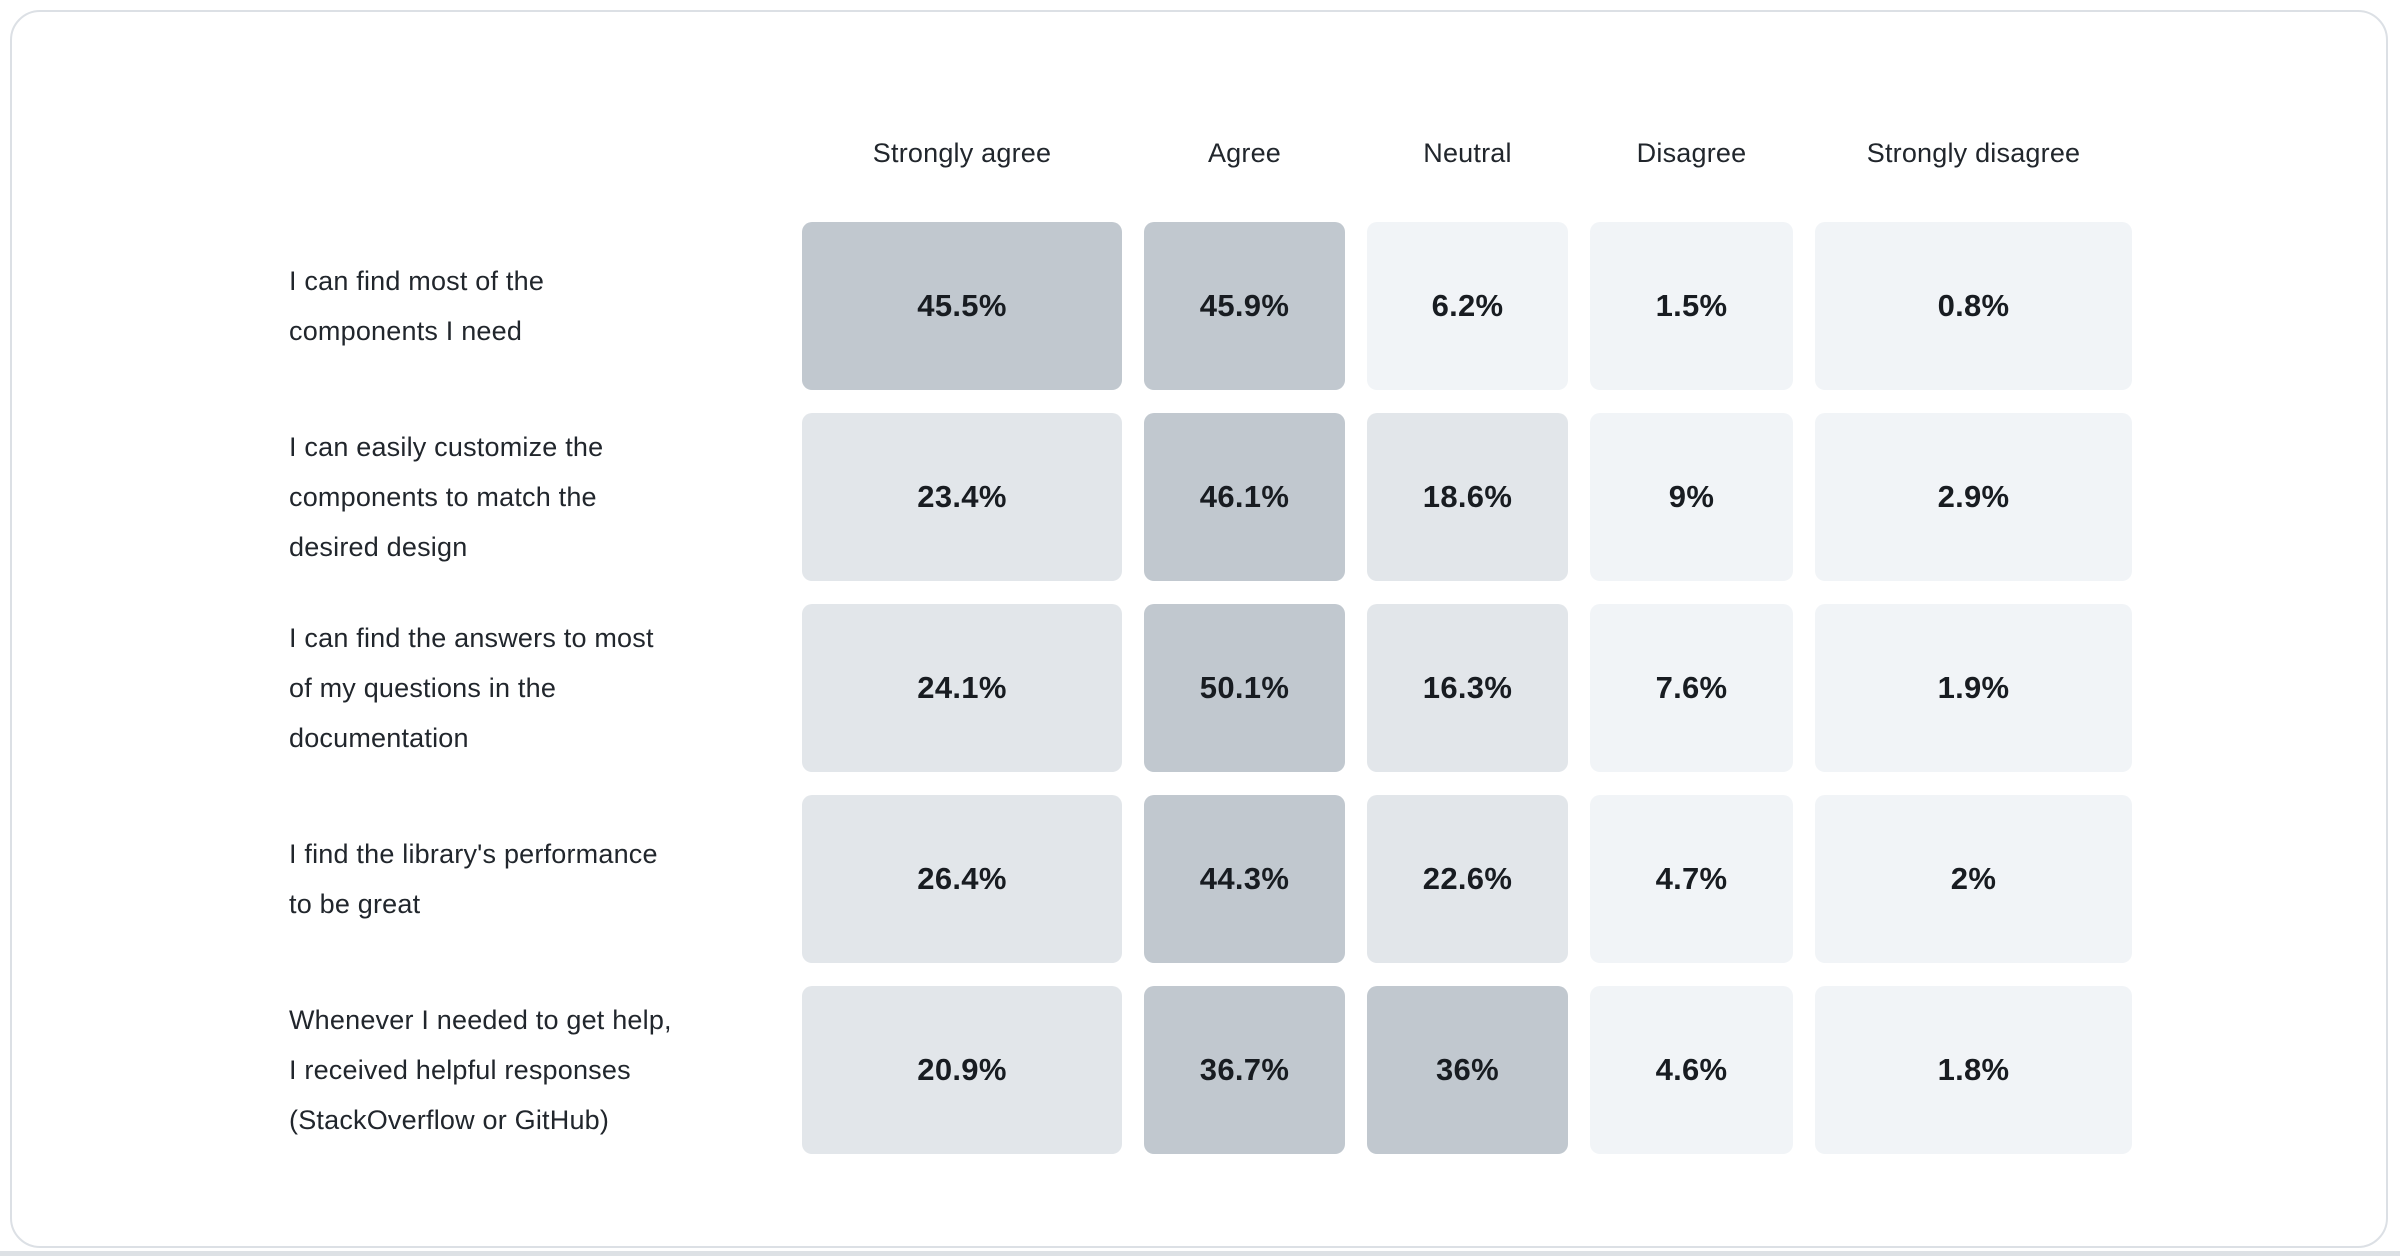  I want to click on row-label: I can find most of the components I need, so click(417, 306).